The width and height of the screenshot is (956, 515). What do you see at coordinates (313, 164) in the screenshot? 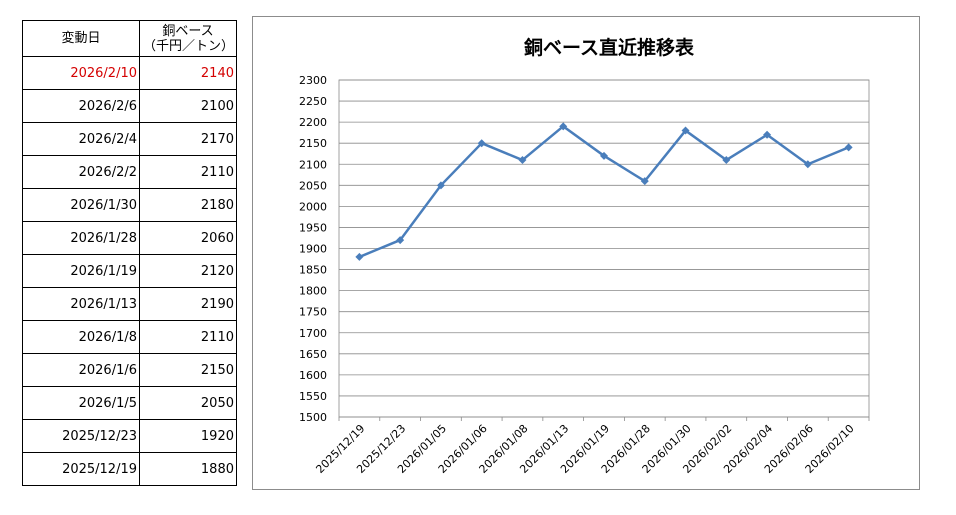
I see `y-tick-label: 2100` at bounding box center [313, 164].